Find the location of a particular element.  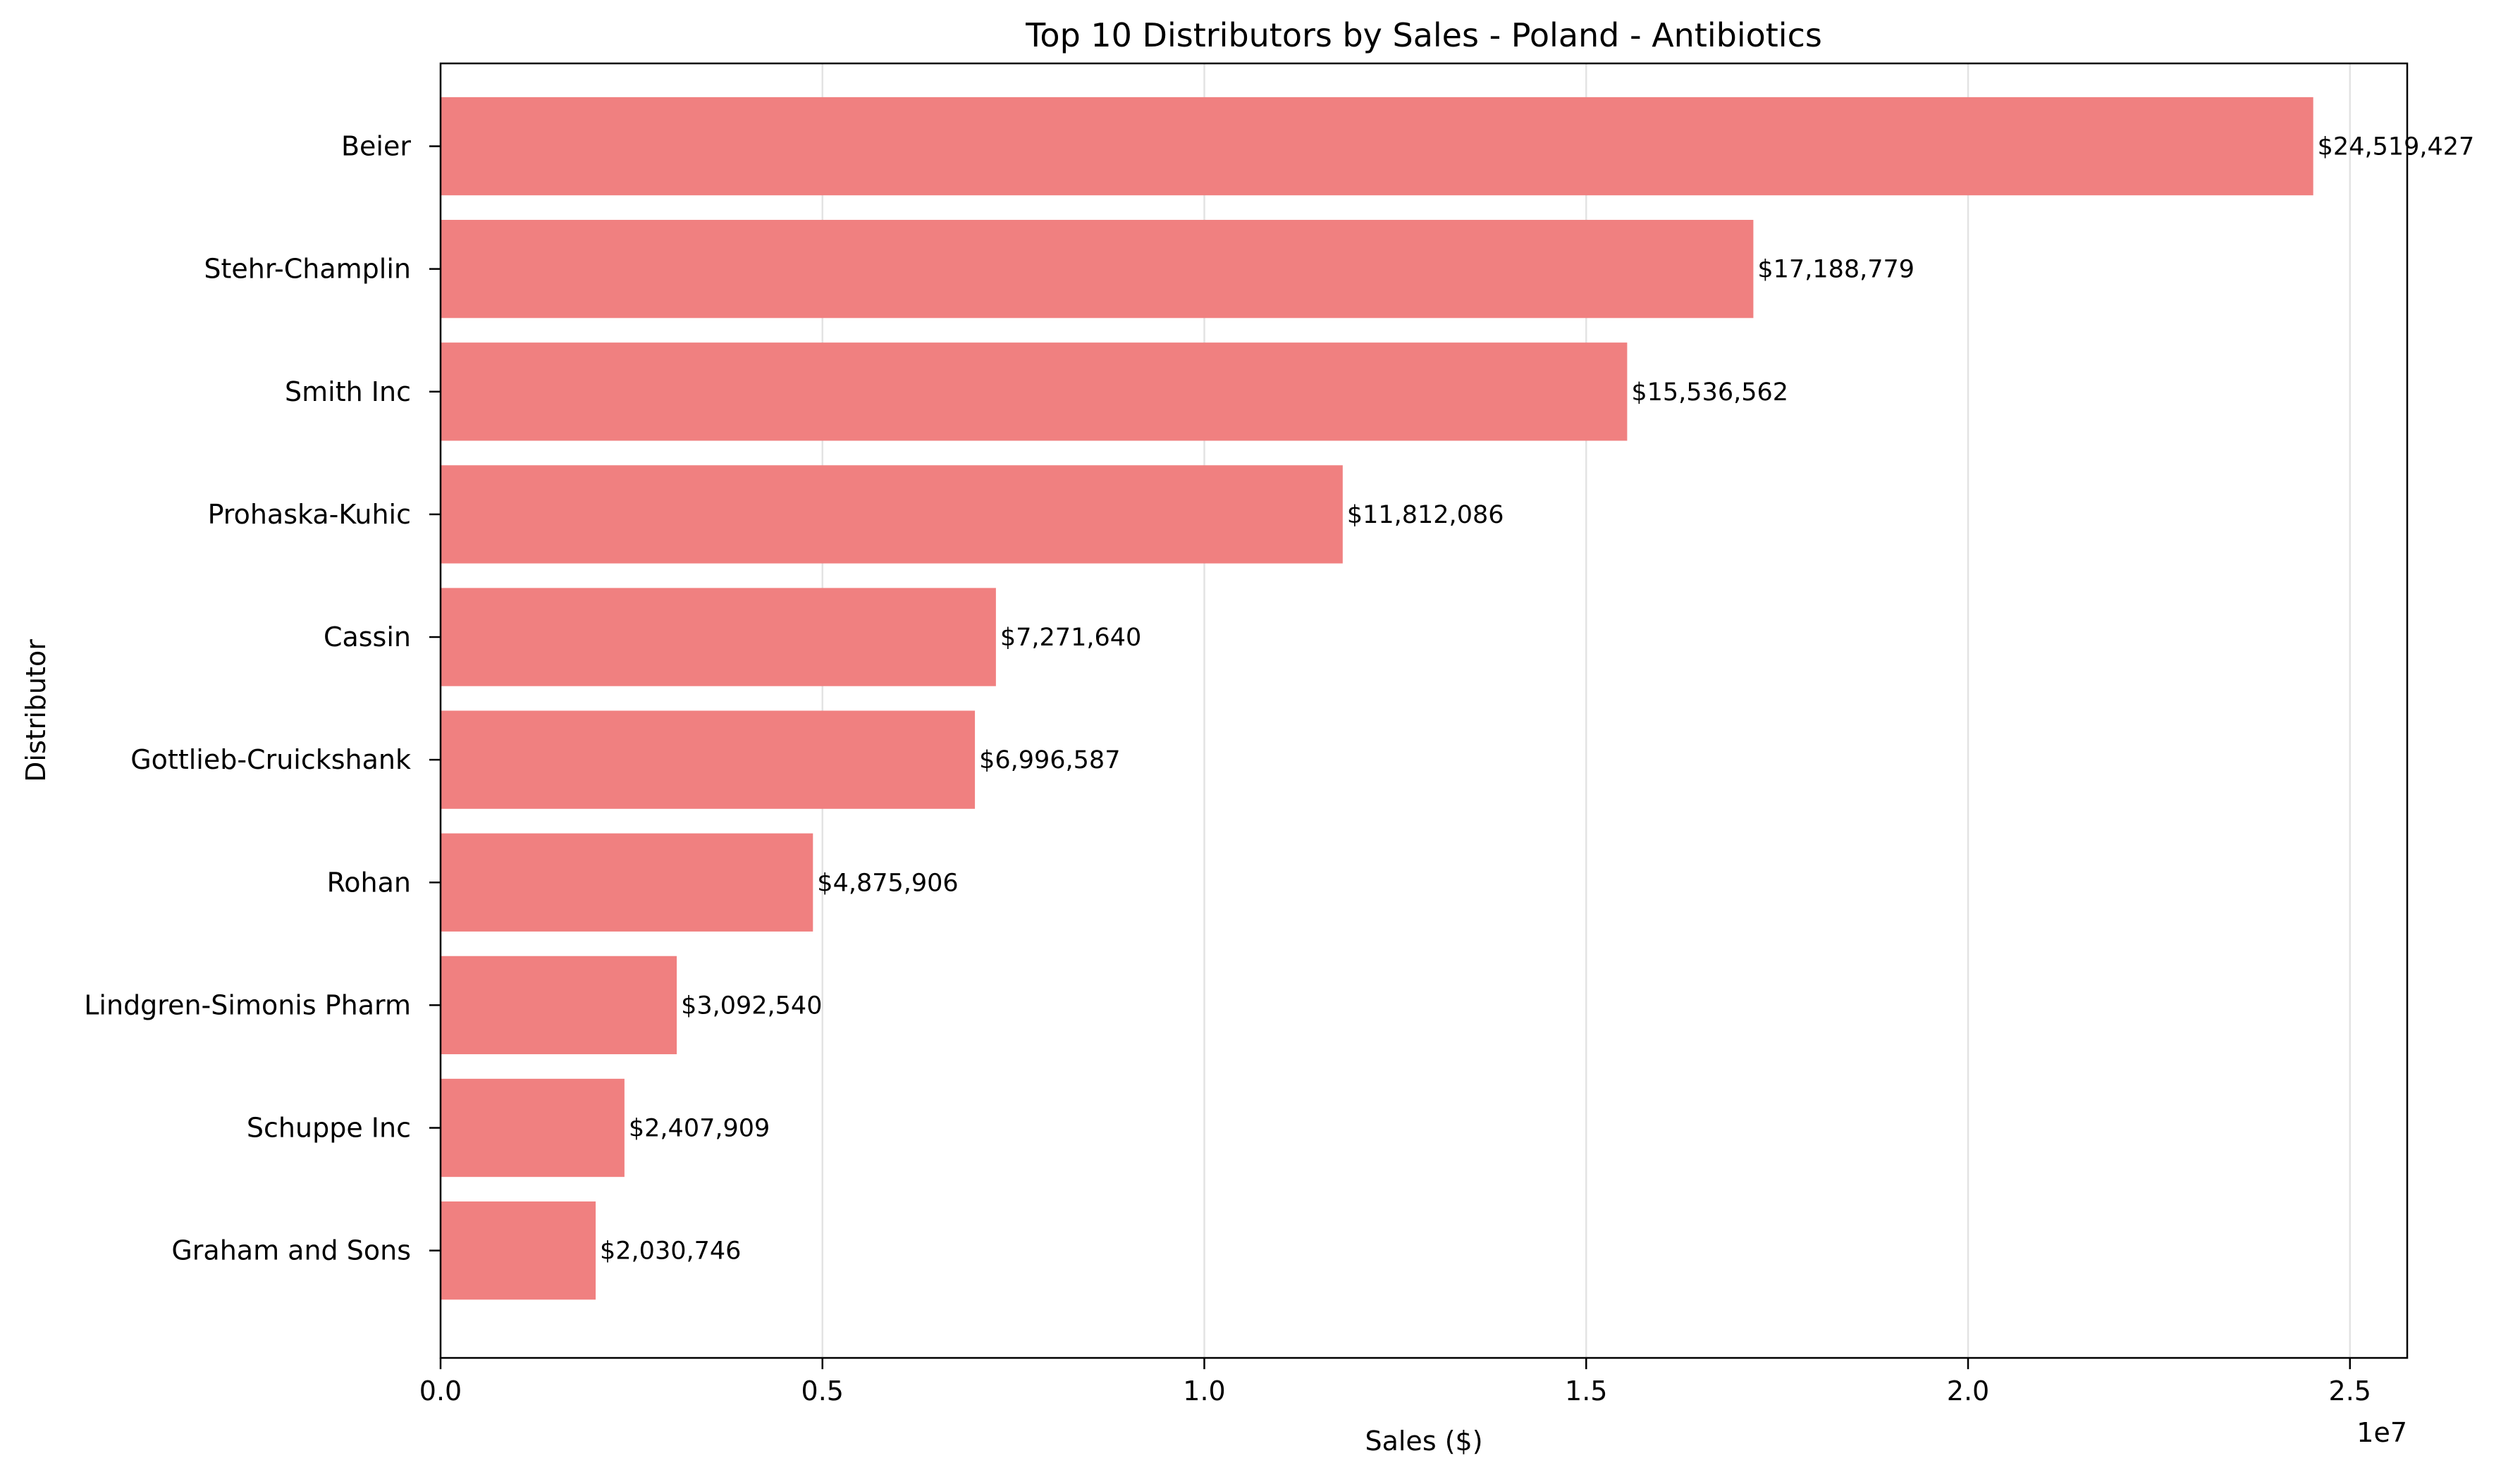

bar-value-label: $2,407,909 is located at coordinates (699, 1129).